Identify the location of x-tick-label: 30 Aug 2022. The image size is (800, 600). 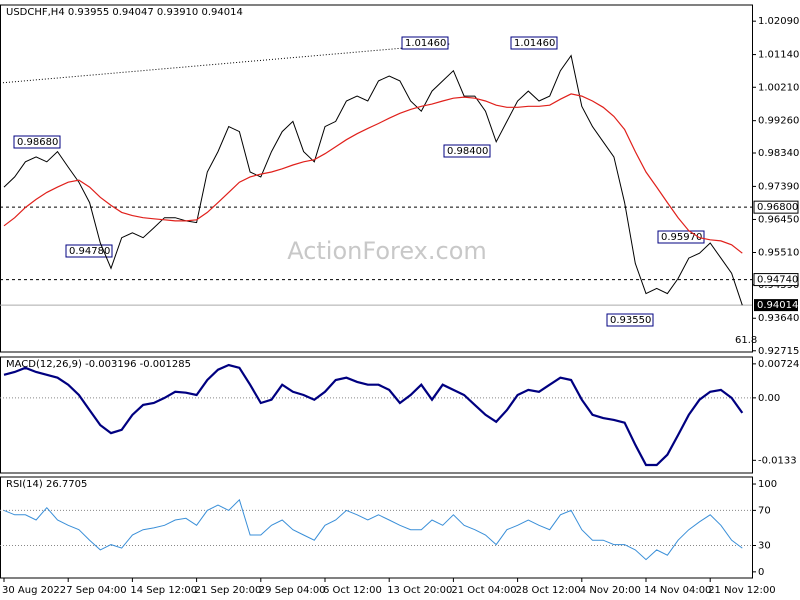
(34, 590).